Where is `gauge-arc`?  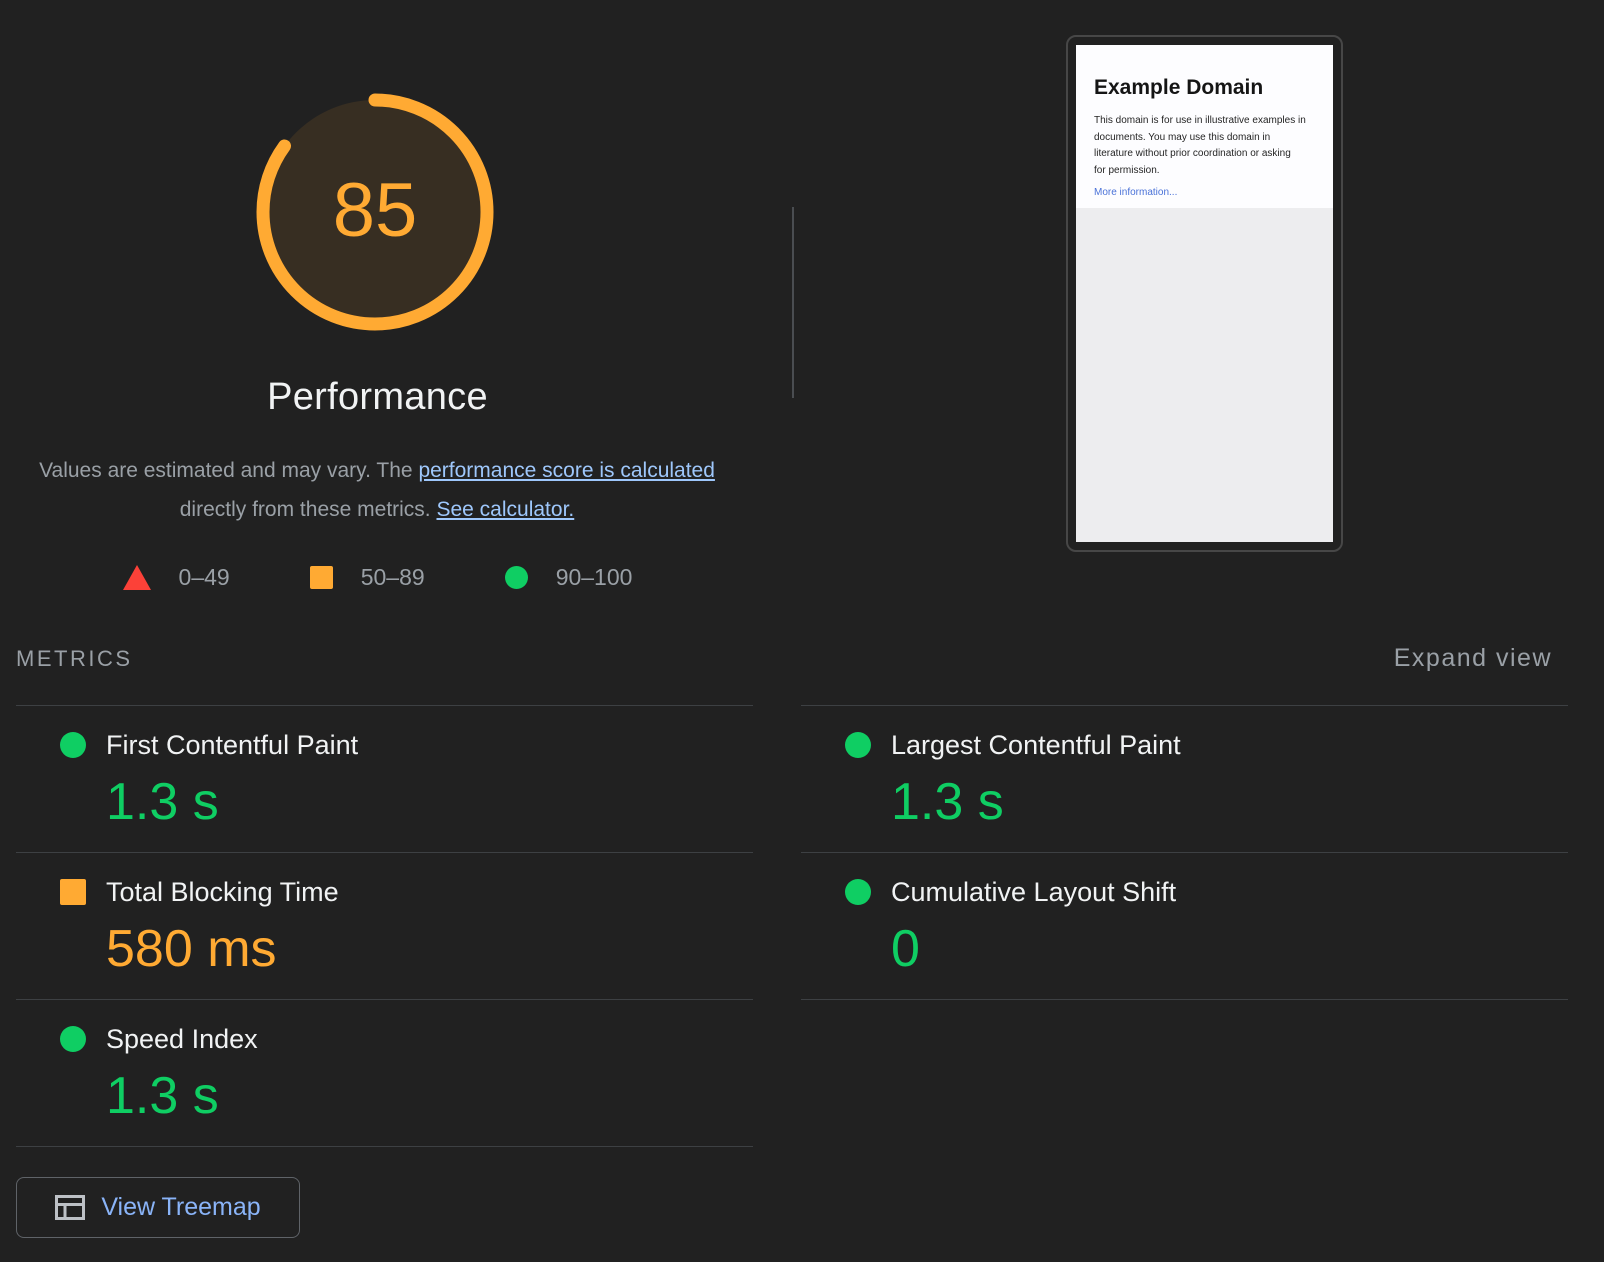 gauge-arc is located at coordinates (375, 212).